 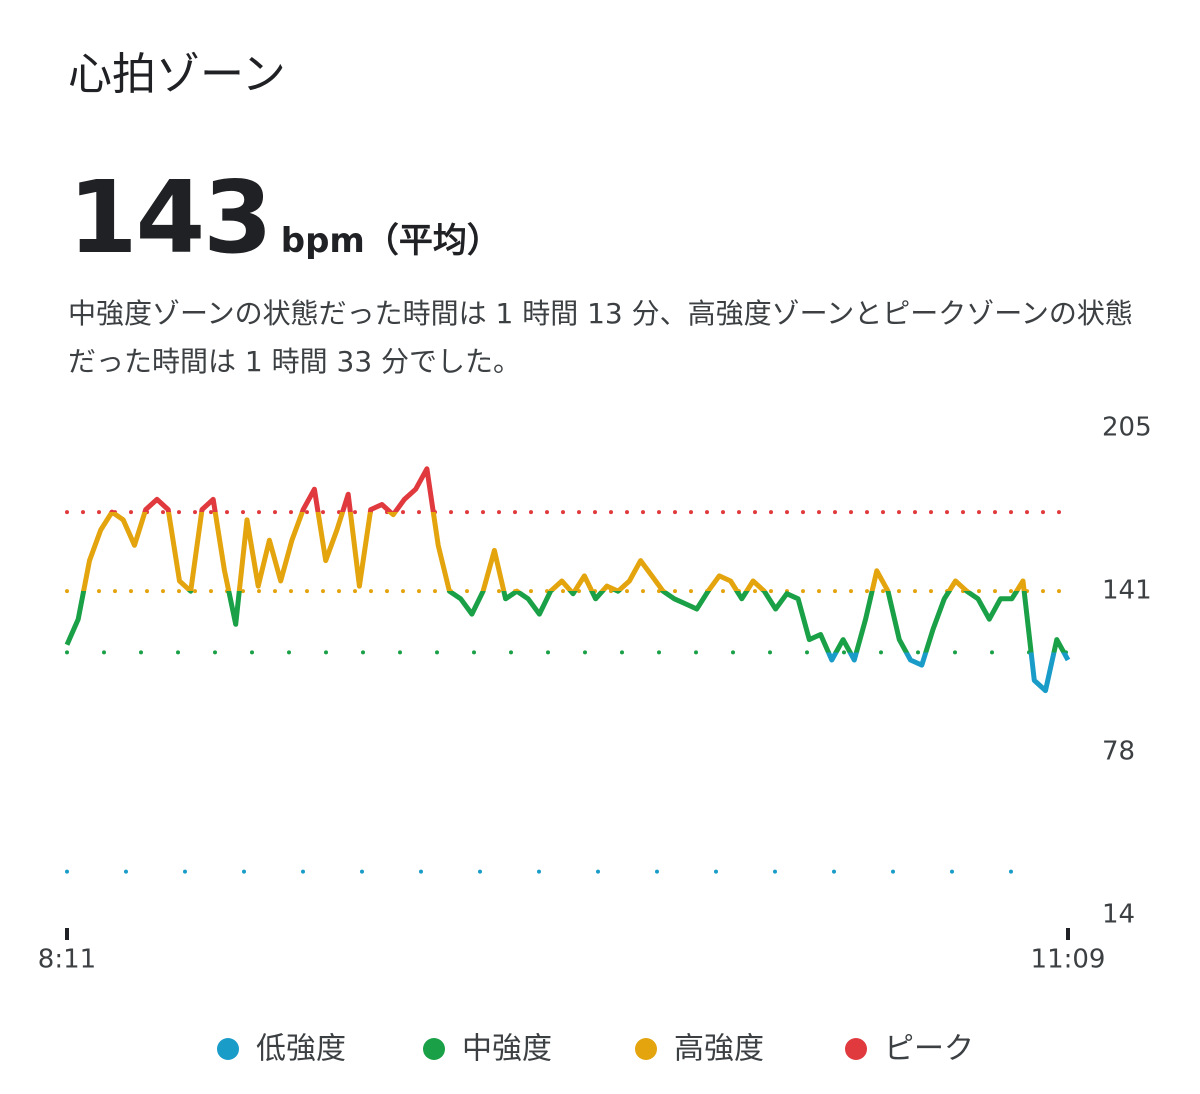 What do you see at coordinates (67, 960) in the screenshot?
I see `x-tick-label: 8:11` at bounding box center [67, 960].